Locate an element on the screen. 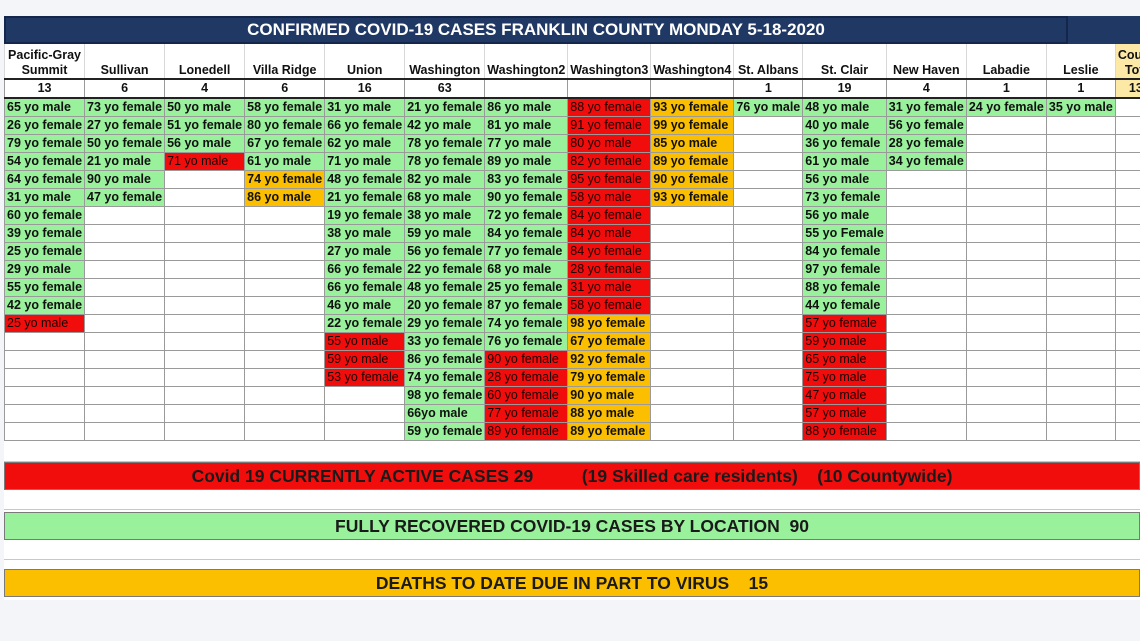 This screenshot has width=1140, height=641. case-cell: 58 yo female is located at coordinates (609, 305).